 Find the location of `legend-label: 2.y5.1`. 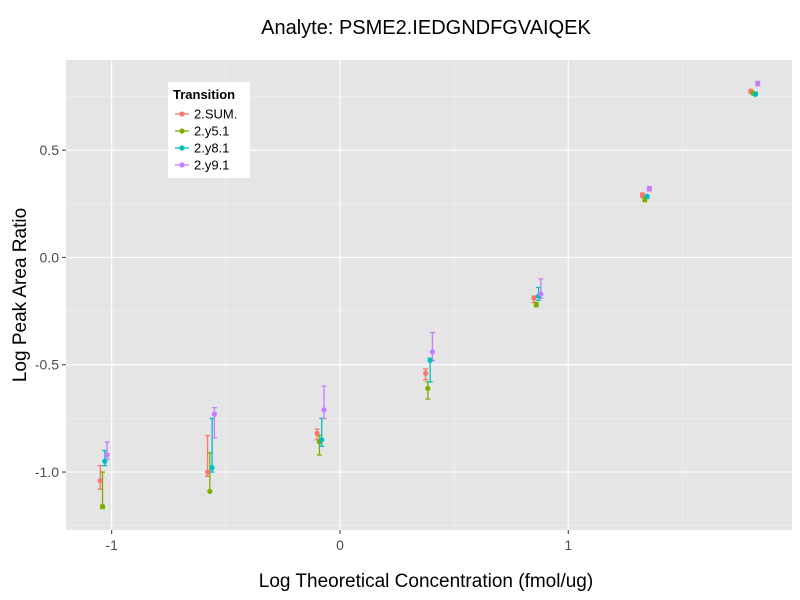

legend-label: 2.y5.1 is located at coordinates (211, 131).